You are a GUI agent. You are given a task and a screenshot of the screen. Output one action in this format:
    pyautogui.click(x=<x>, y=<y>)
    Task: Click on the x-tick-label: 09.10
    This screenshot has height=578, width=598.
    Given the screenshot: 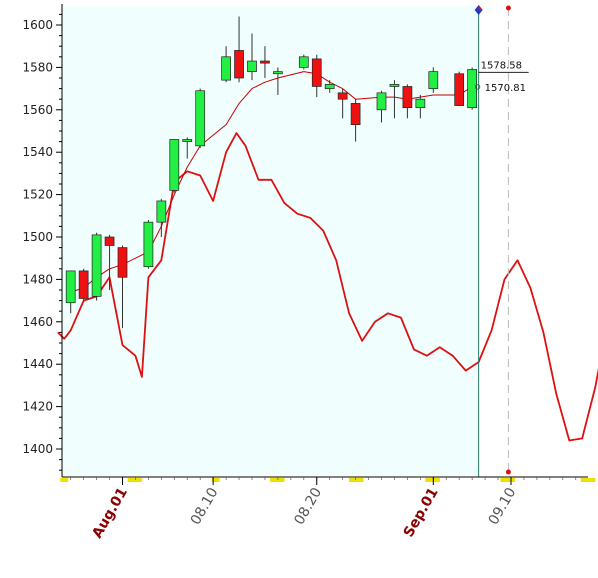 What is the action you would take?
    pyautogui.click(x=503, y=506)
    